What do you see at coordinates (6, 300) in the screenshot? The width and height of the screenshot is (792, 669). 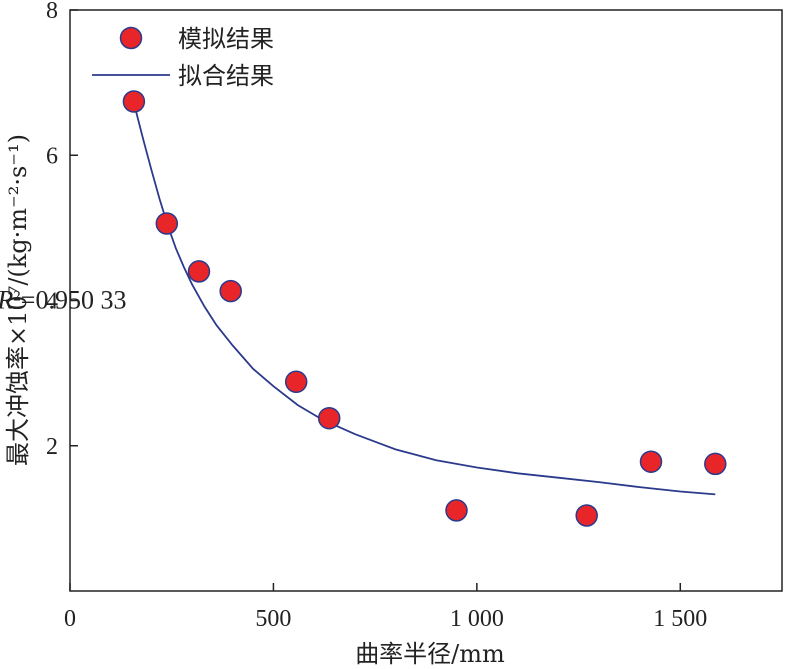 I see `r-squared-symbol: R` at bounding box center [6, 300].